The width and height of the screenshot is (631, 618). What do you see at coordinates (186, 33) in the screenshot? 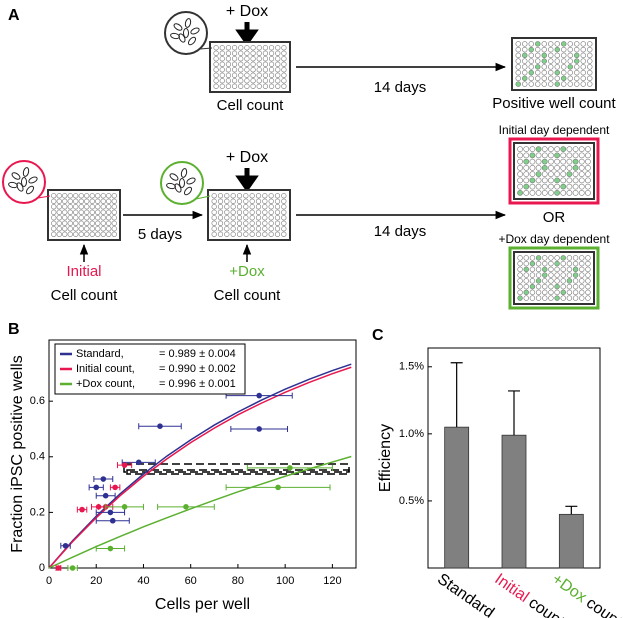
I see `magnifier` at bounding box center [186, 33].